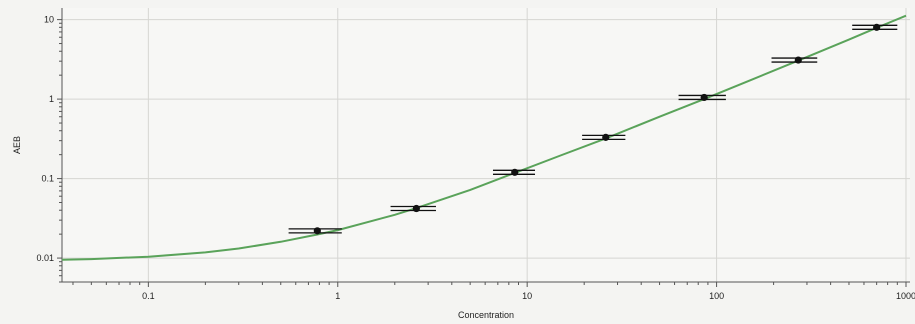 This screenshot has height=324, width=915. What do you see at coordinates (51, 99) in the screenshot?
I see `y-tick-label-2: 1` at bounding box center [51, 99].